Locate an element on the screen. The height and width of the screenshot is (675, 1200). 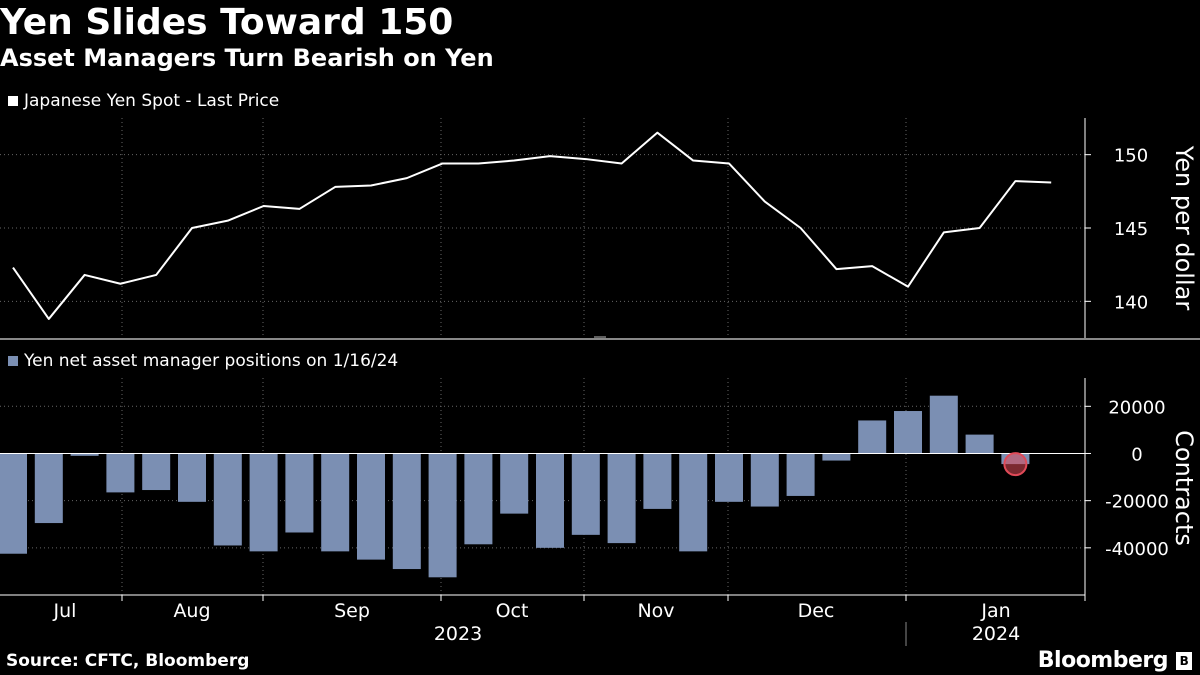
bloomberg-logo: Bloomberg B is located at coordinates (1115, 660).